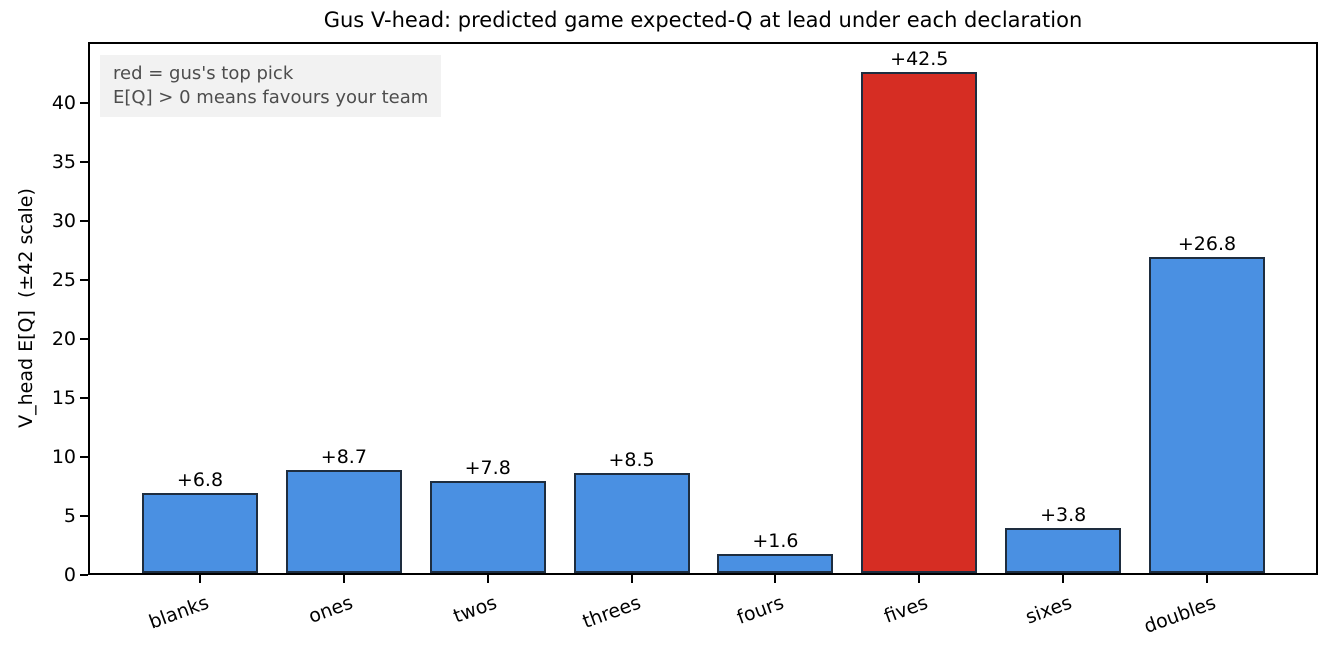 Image resolution: width=1334 pixels, height=658 pixels. I want to click on x-tick-label-doubles: doubles, so click(1180, 614).